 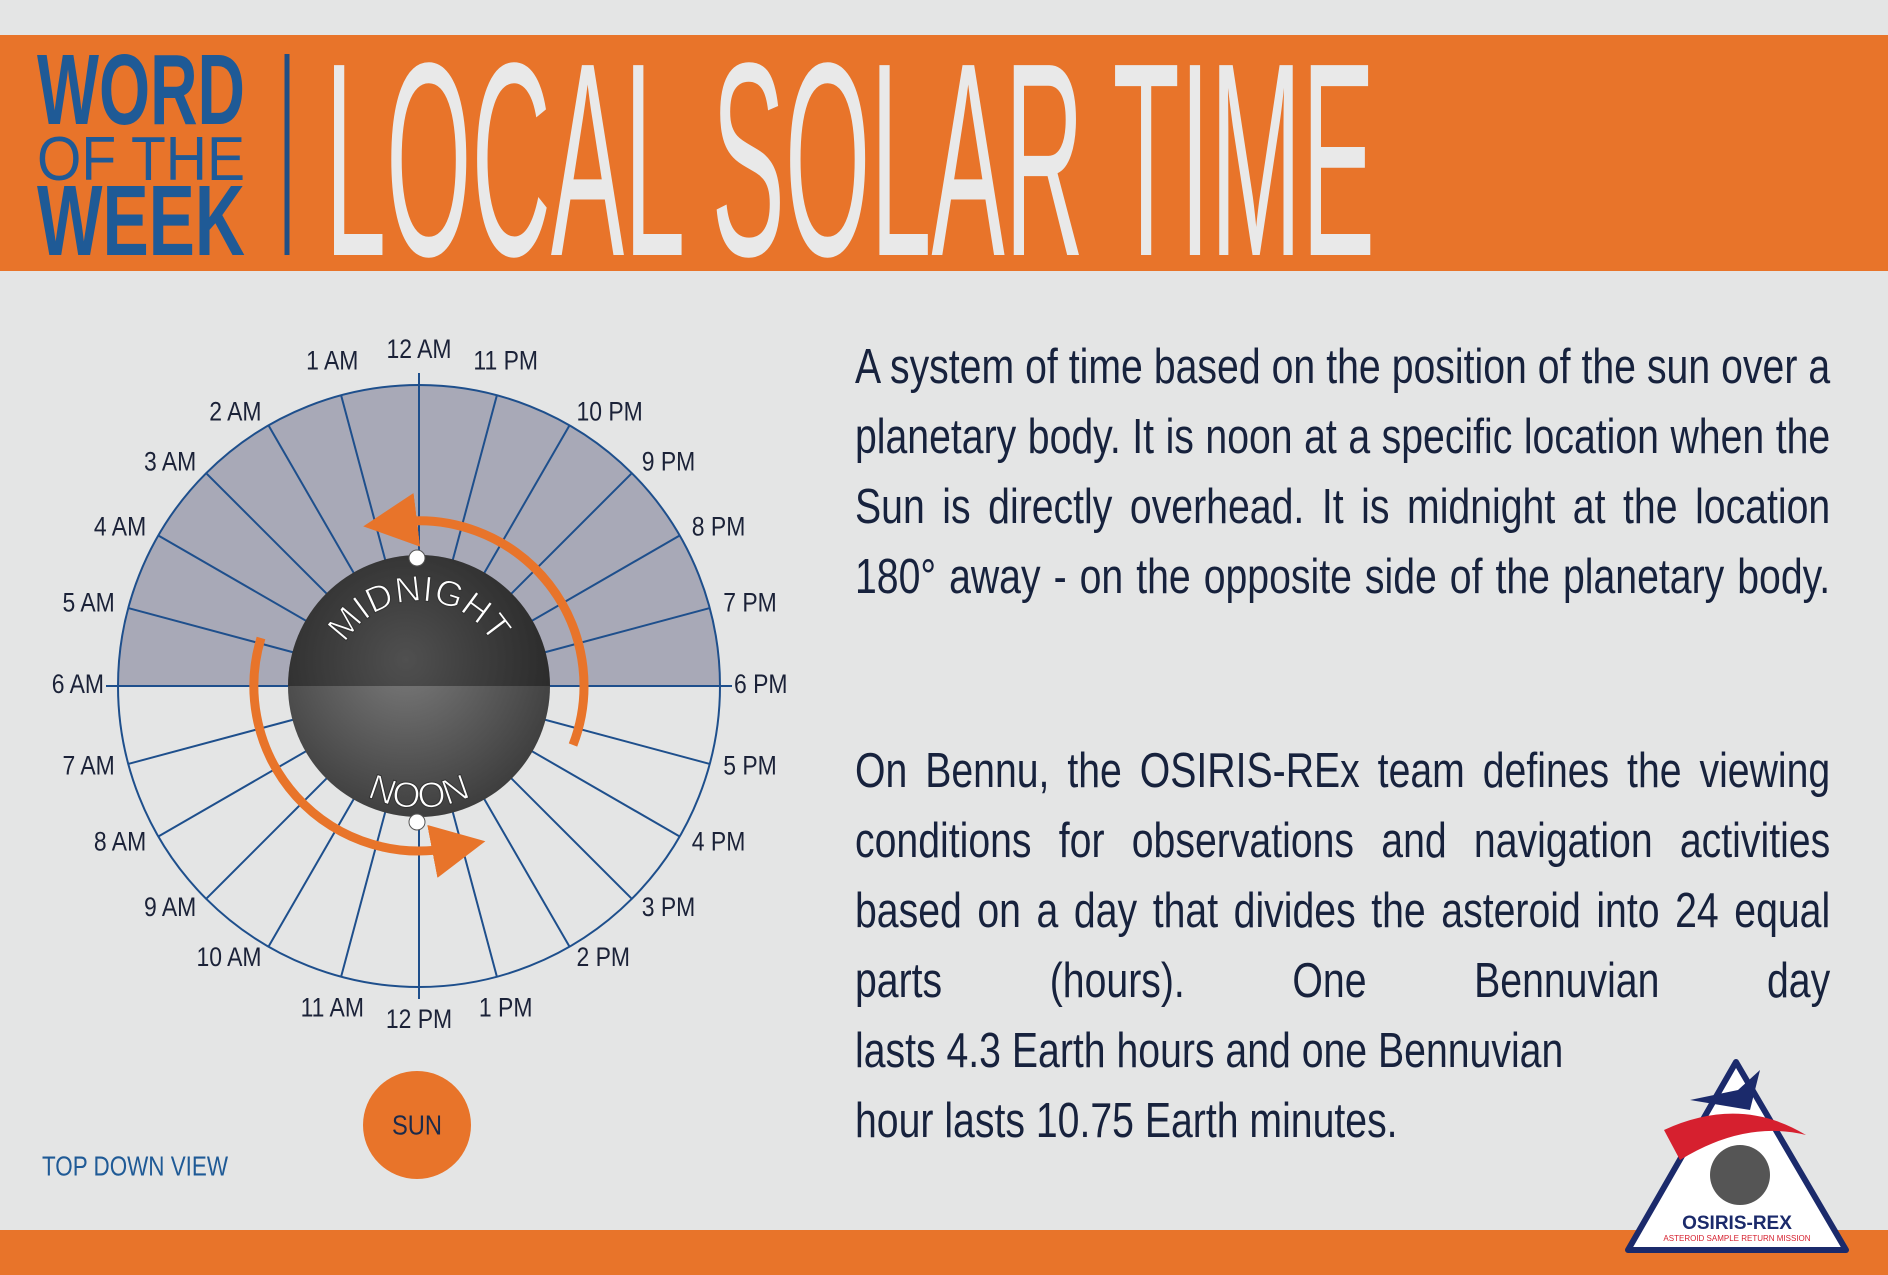 I want to click on hour-label: 1 AM, so click(x=332, y=361).